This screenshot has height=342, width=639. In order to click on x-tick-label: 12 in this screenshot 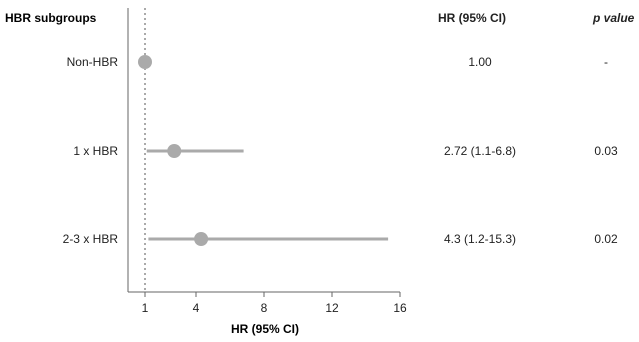, I will do `click(332, 308)`.